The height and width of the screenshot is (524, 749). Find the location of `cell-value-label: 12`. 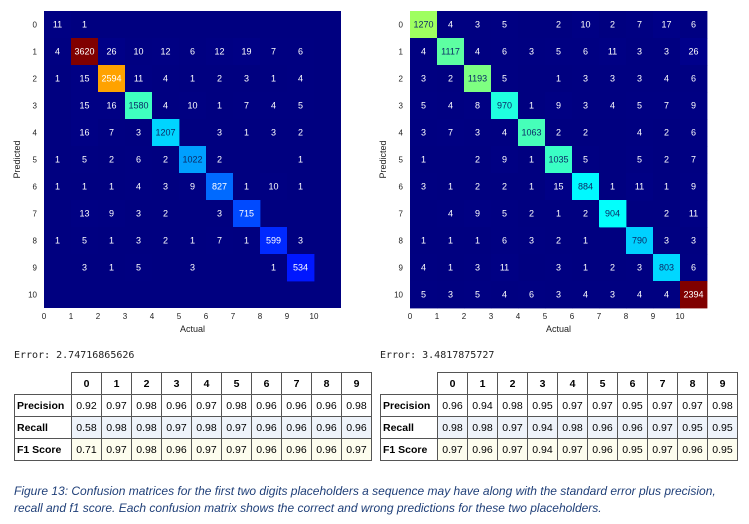

cell-value-label: 12 is located at coordinates (165, 52).